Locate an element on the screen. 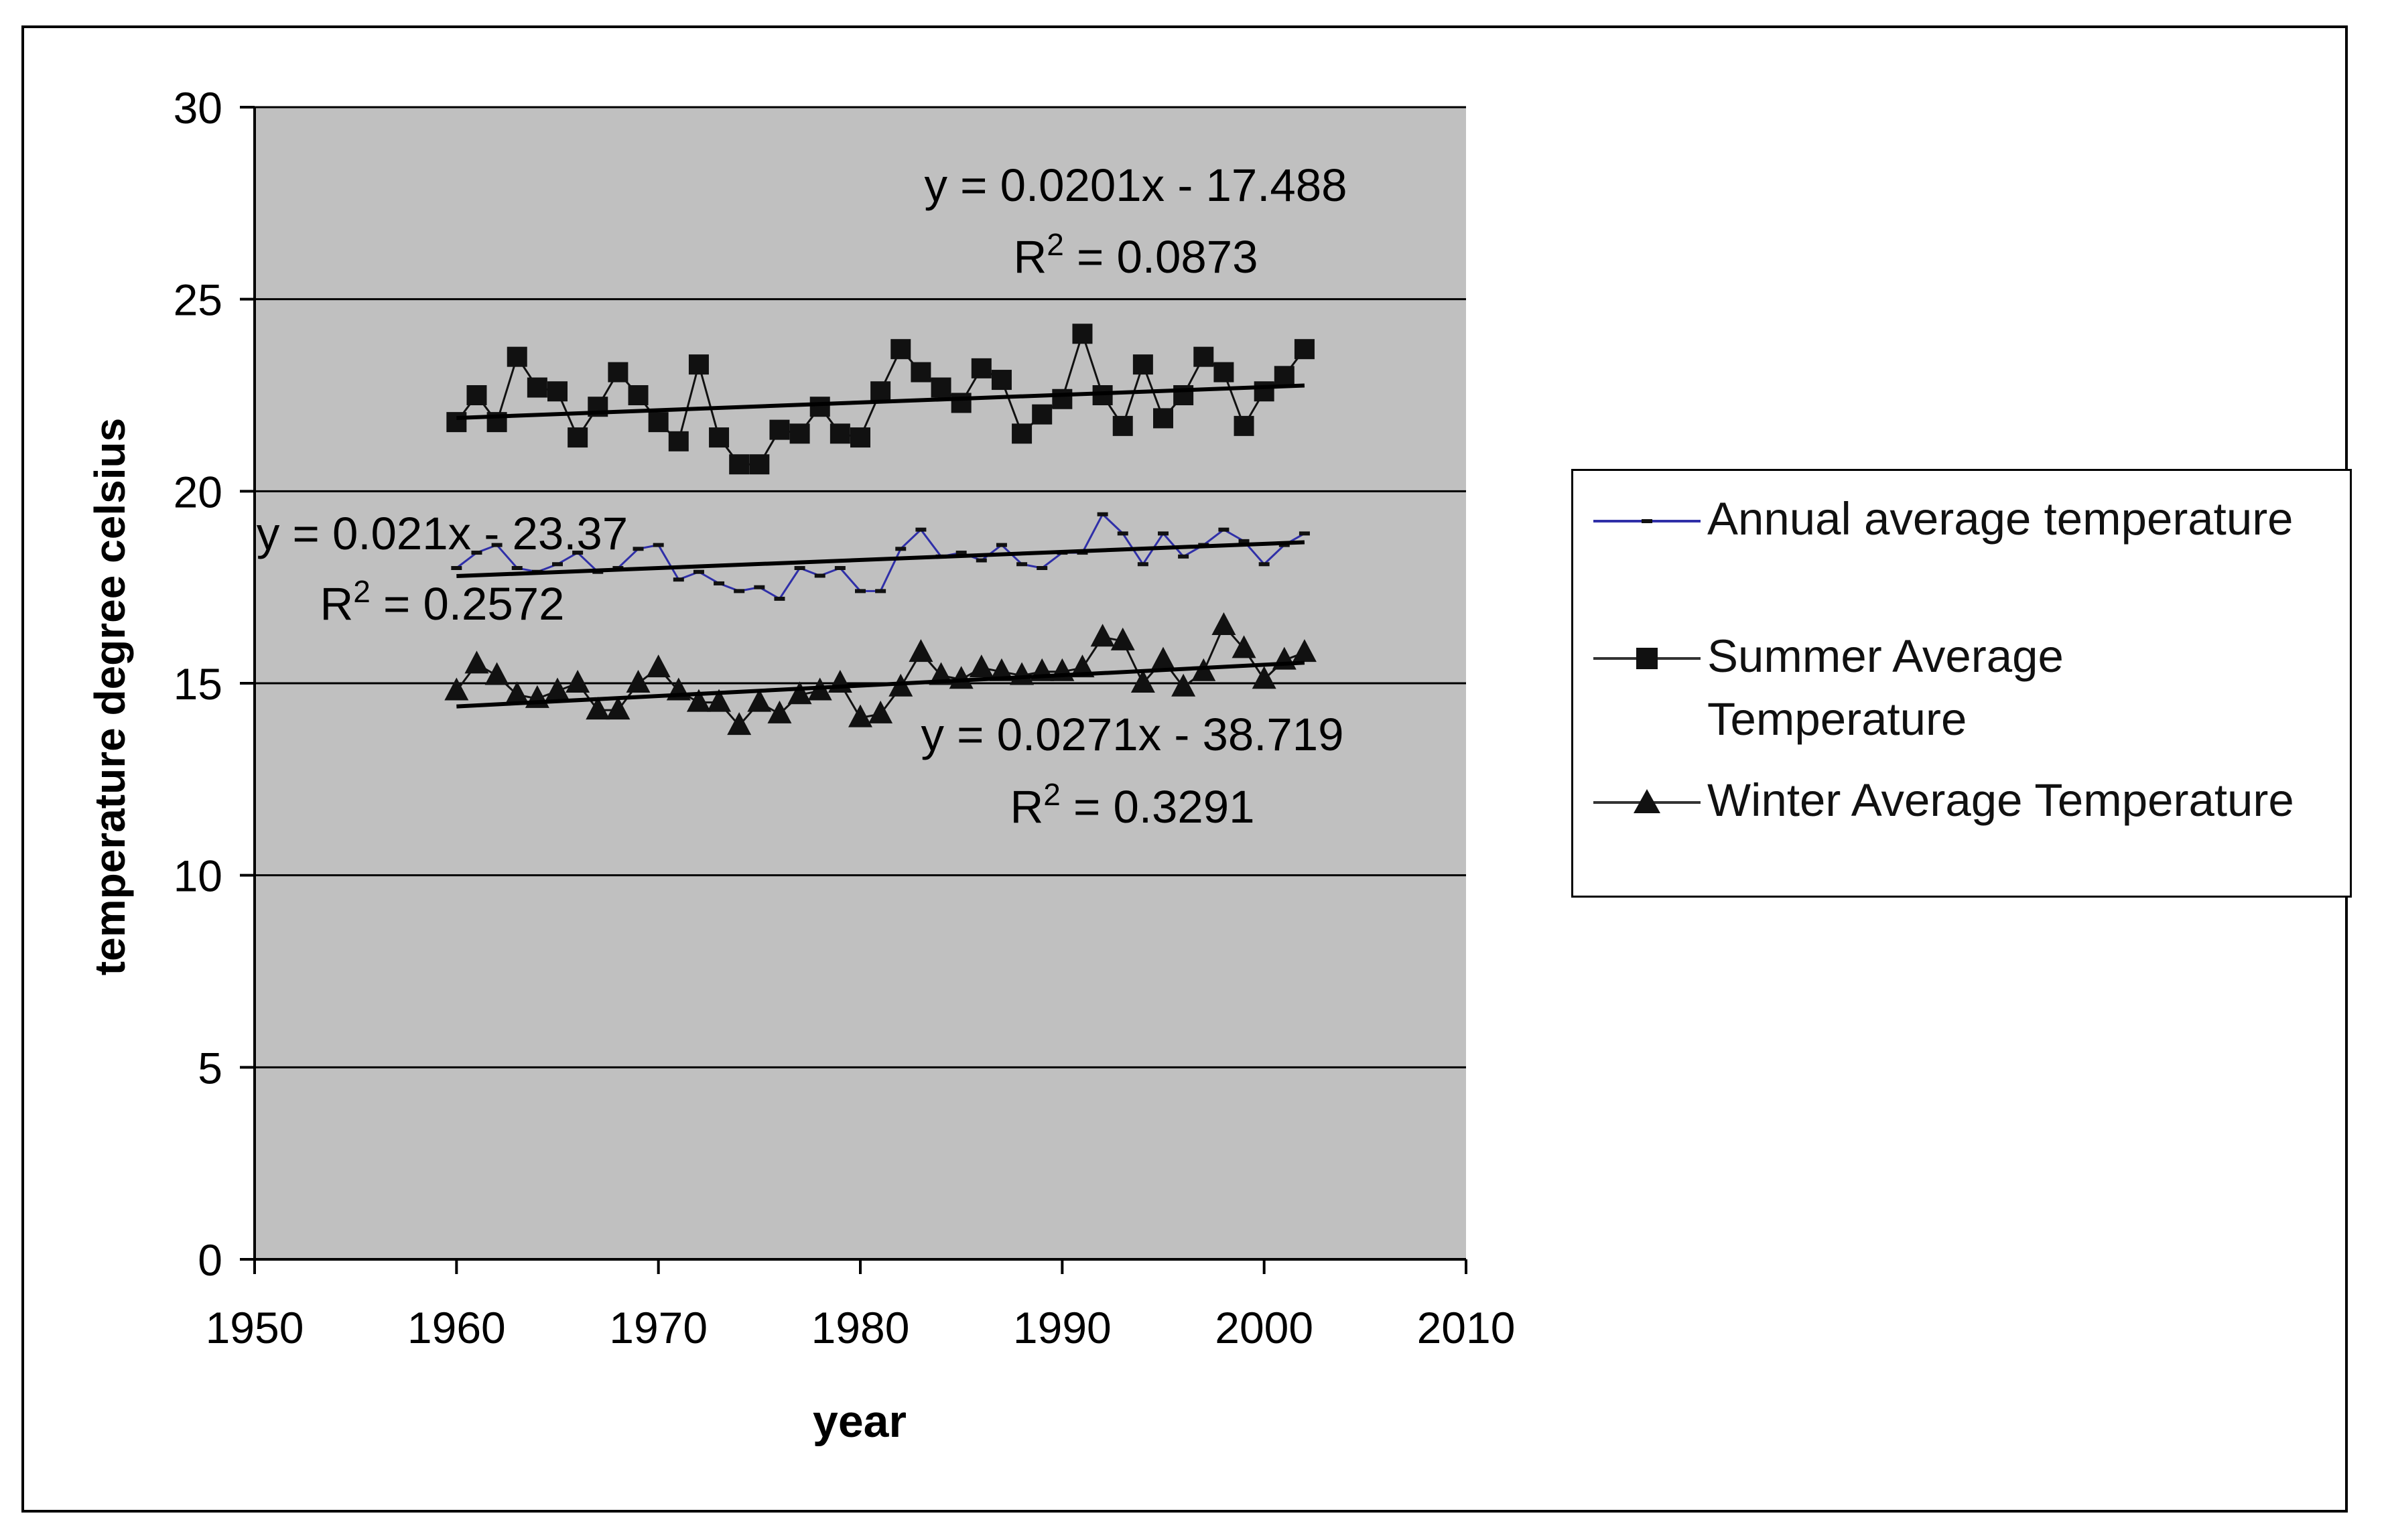 The height and width of the screenshot is (1540, 2388). point-winter-1980 is located at coordinates (860, 716).